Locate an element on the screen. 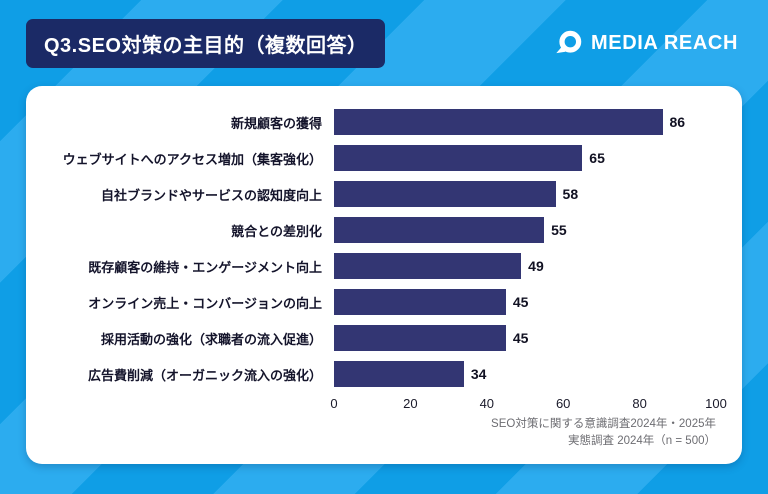  x-tick-label: 80 is located at coordinates (639, 403).